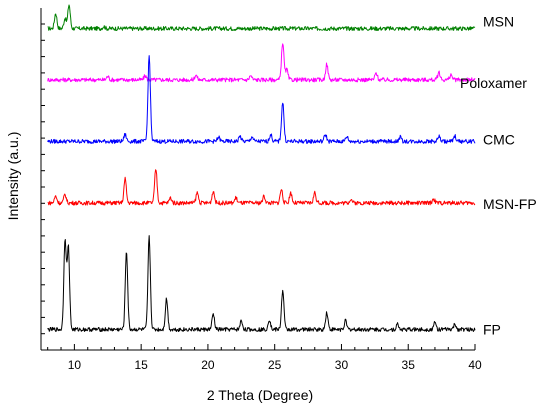  What do you see at coordinates (498, 176) in the screenshot?
I see `series-labels: MSN Poloxamer CMC MSN-FP FP` at bounding box center [498, 176].